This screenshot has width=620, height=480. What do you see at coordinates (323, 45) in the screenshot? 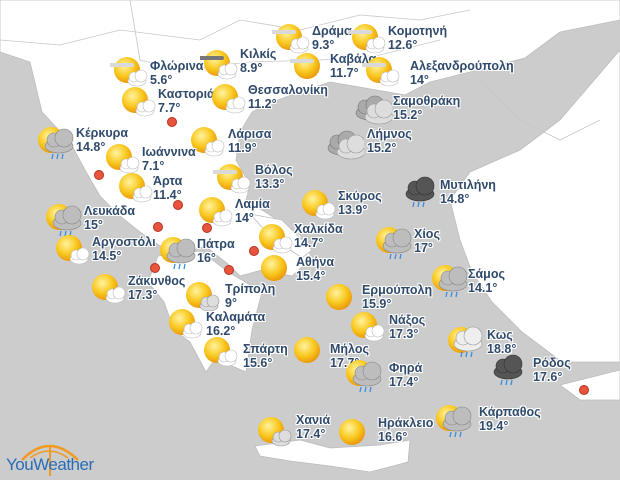
I see `city-temperature: 9.3°` at bounding box center [323, 45].